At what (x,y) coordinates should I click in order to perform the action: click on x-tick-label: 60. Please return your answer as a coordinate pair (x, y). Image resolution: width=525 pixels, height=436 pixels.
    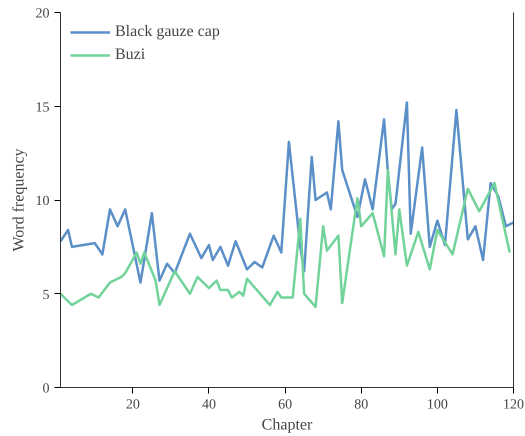
    Looking at the image, I should click on (285, 405).